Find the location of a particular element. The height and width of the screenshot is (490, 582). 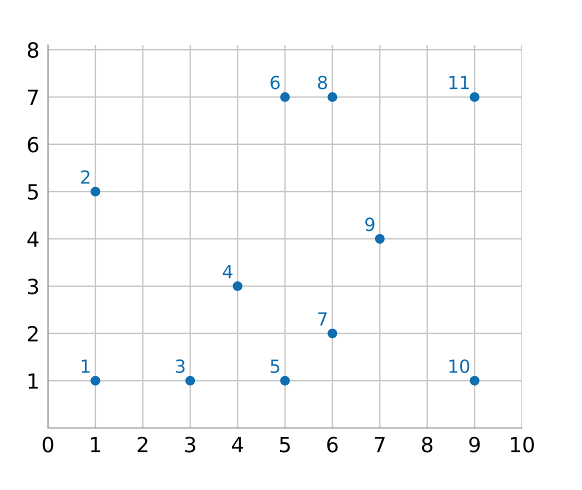

y-tick-label: 4 is located at coordinates (32, 239).